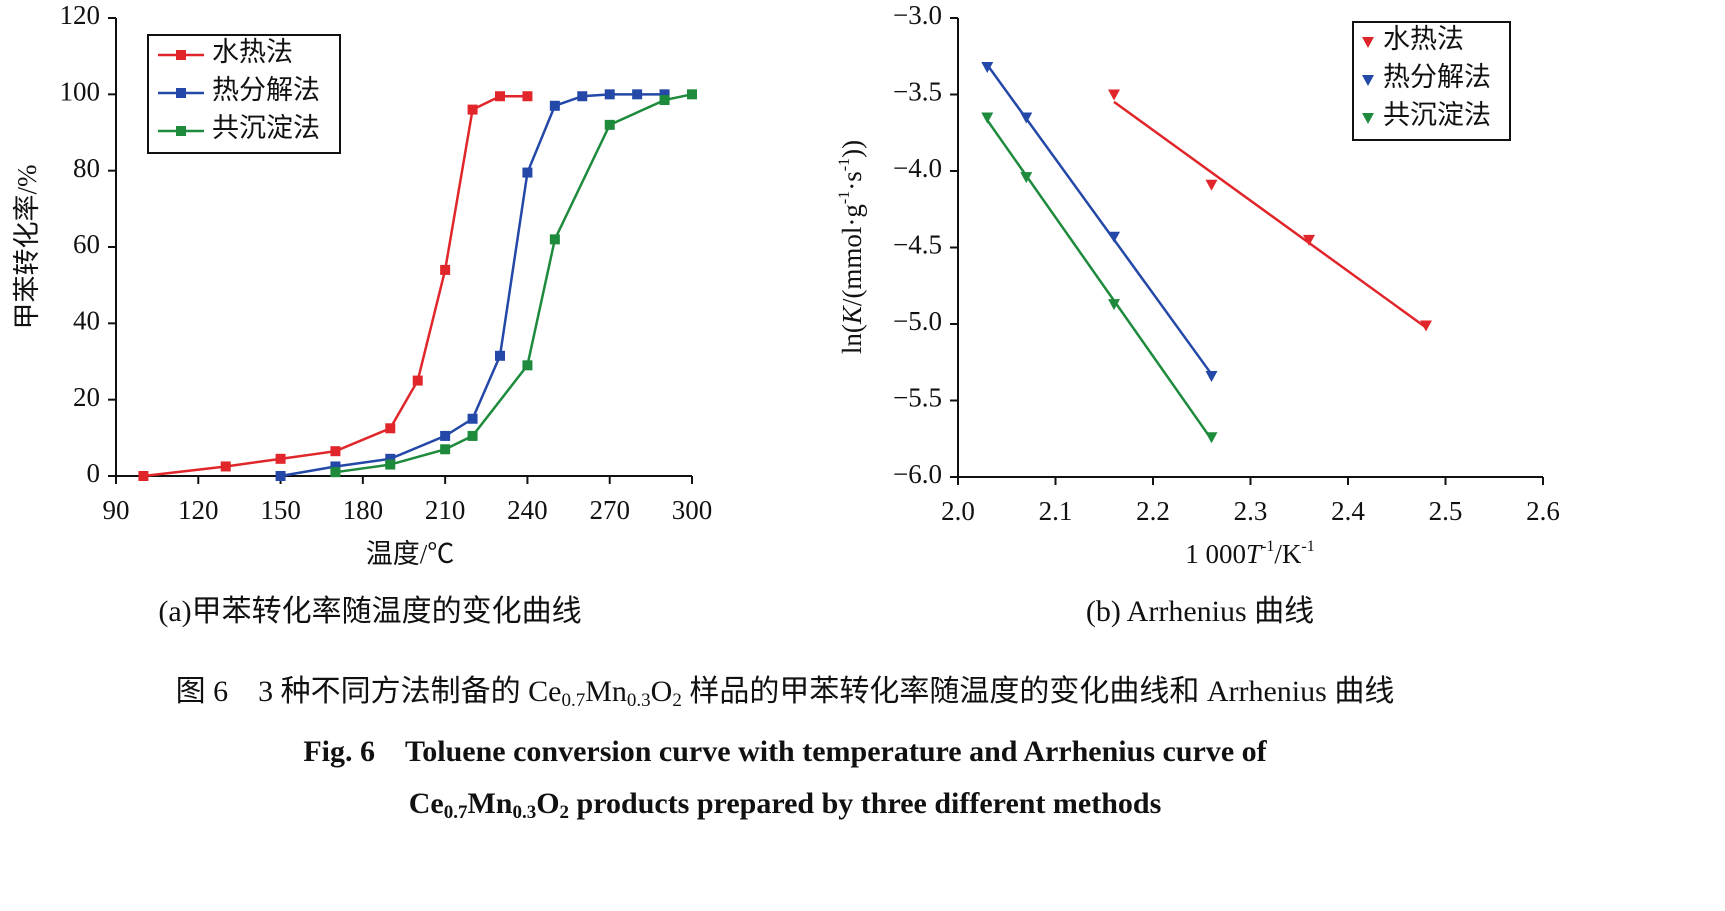  Describe the element at coordinates (917, 321) in the screenshot. I see `y-tick-label: −5.0` at that location.